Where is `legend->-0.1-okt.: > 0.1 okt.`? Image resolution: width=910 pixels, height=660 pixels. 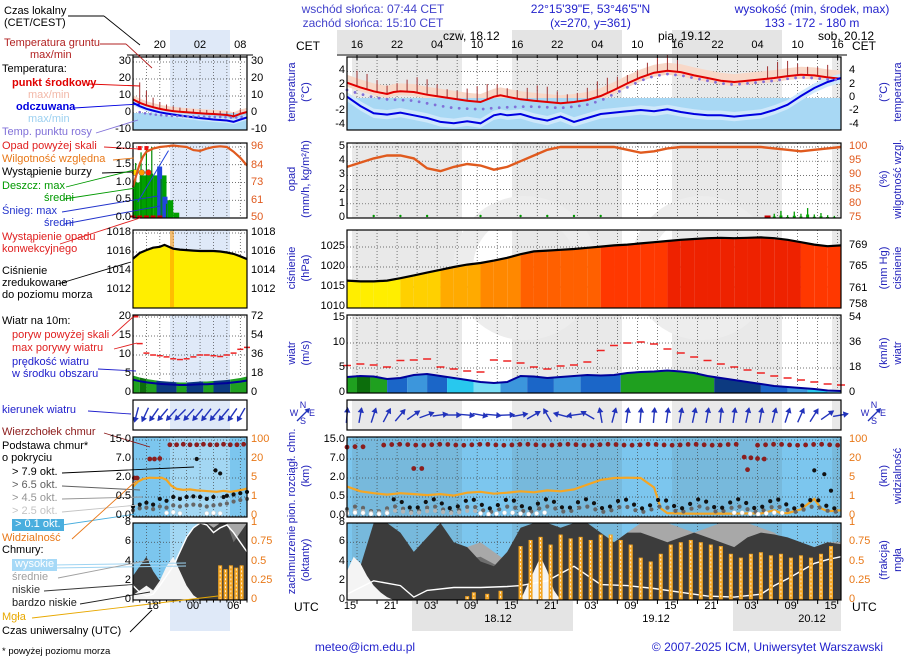 legend->-0.1-okt.: > 0.1 okt. is located at coordinates (38, 524).